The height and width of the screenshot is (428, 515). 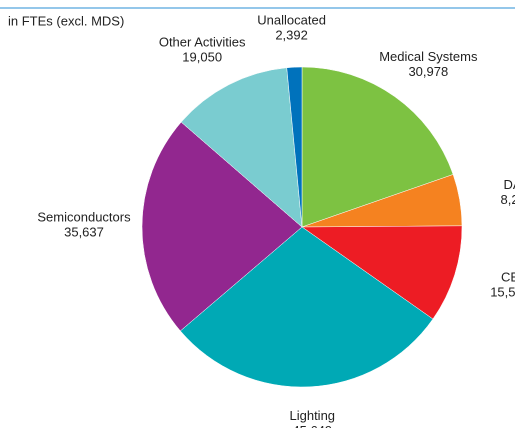 I want to click on slice-label: Other Activities, so click(x=202, y=41).